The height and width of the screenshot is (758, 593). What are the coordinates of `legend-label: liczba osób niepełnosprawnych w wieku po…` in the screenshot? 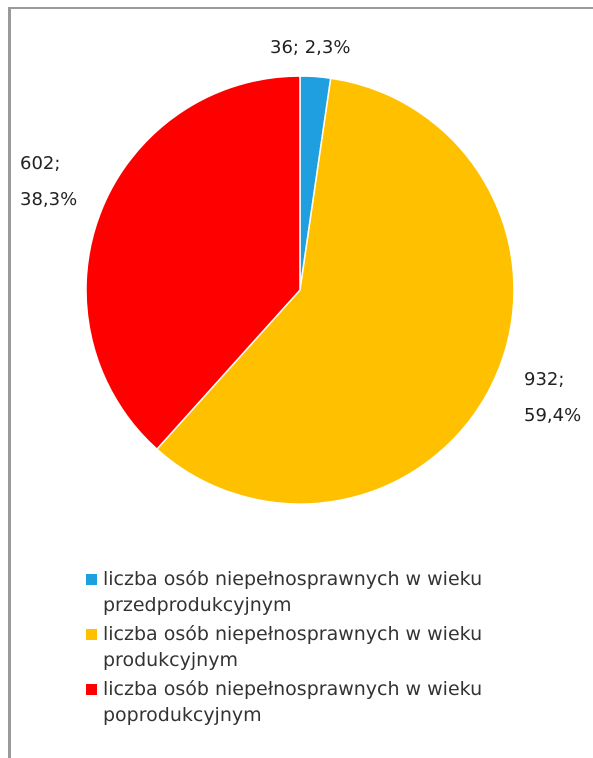 It's located at (293, 702).